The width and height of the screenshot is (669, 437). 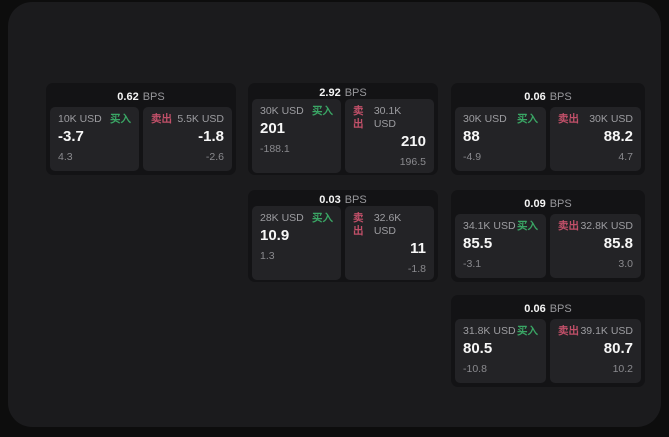 What do you see at coordinates (387, 117) in the screenshot?
I see `sell-size-label: 30.1K USD` at bounding box center [387, 117].